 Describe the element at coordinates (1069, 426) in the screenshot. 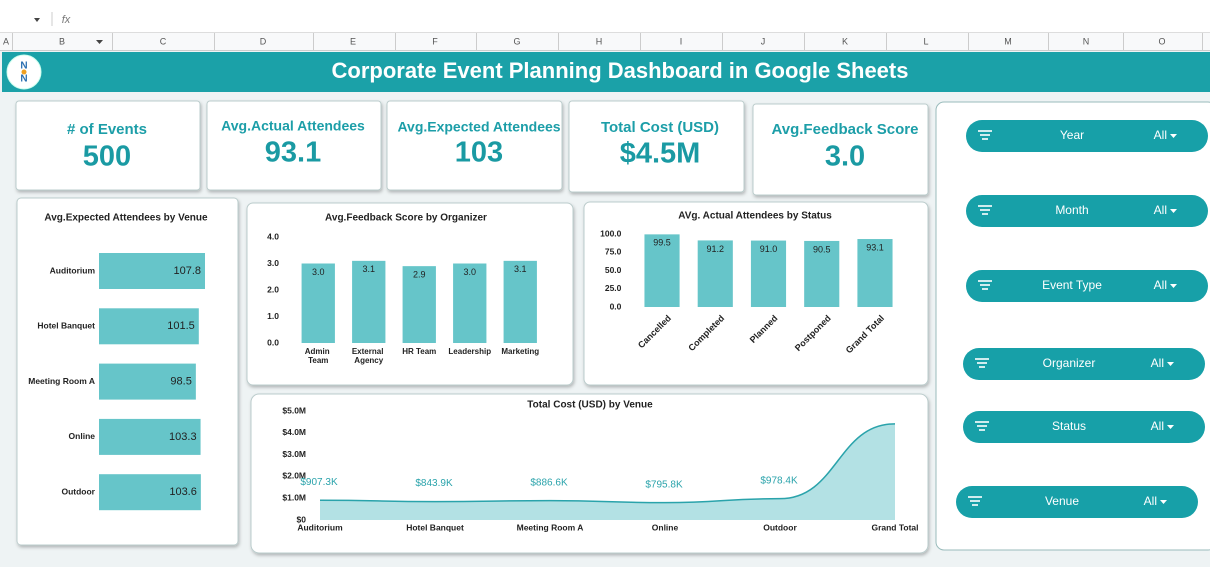

I see `slicer-label: Status` at that location.